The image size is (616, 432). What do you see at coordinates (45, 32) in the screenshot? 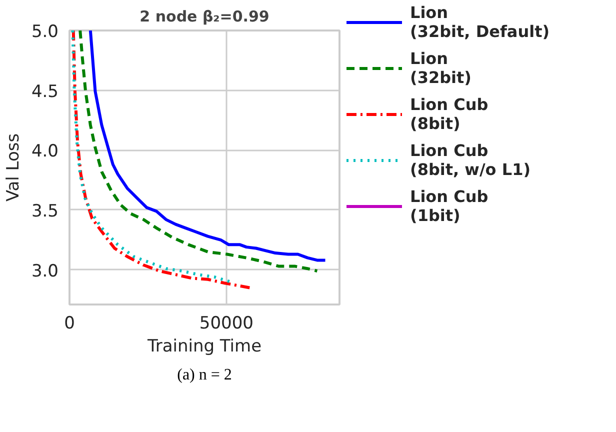
I see `y-tick-label: 5.0` at bounding box center [45, 32].